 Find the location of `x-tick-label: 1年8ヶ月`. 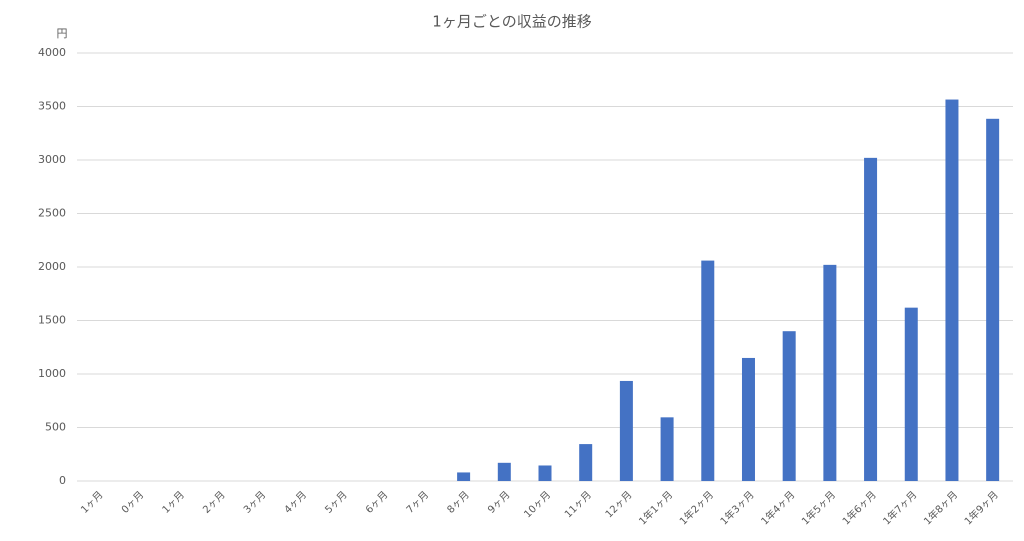

x-tick-label: 1年8ヶ月 is located at coordinates (940, 507).